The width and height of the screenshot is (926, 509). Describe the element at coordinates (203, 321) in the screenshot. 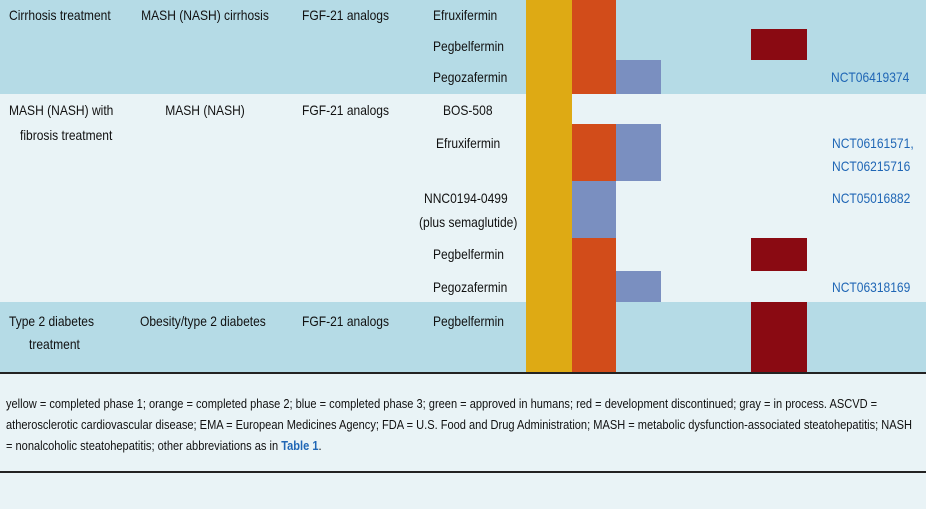

I see `disease-diabetes: Obesity/type 2 diabetes` at that location.